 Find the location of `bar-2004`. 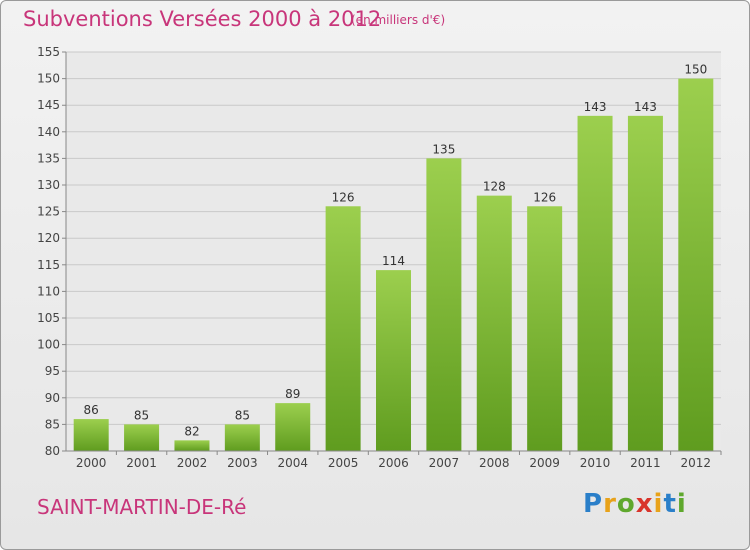

bar-2004 is located at coordinates (293, 427).